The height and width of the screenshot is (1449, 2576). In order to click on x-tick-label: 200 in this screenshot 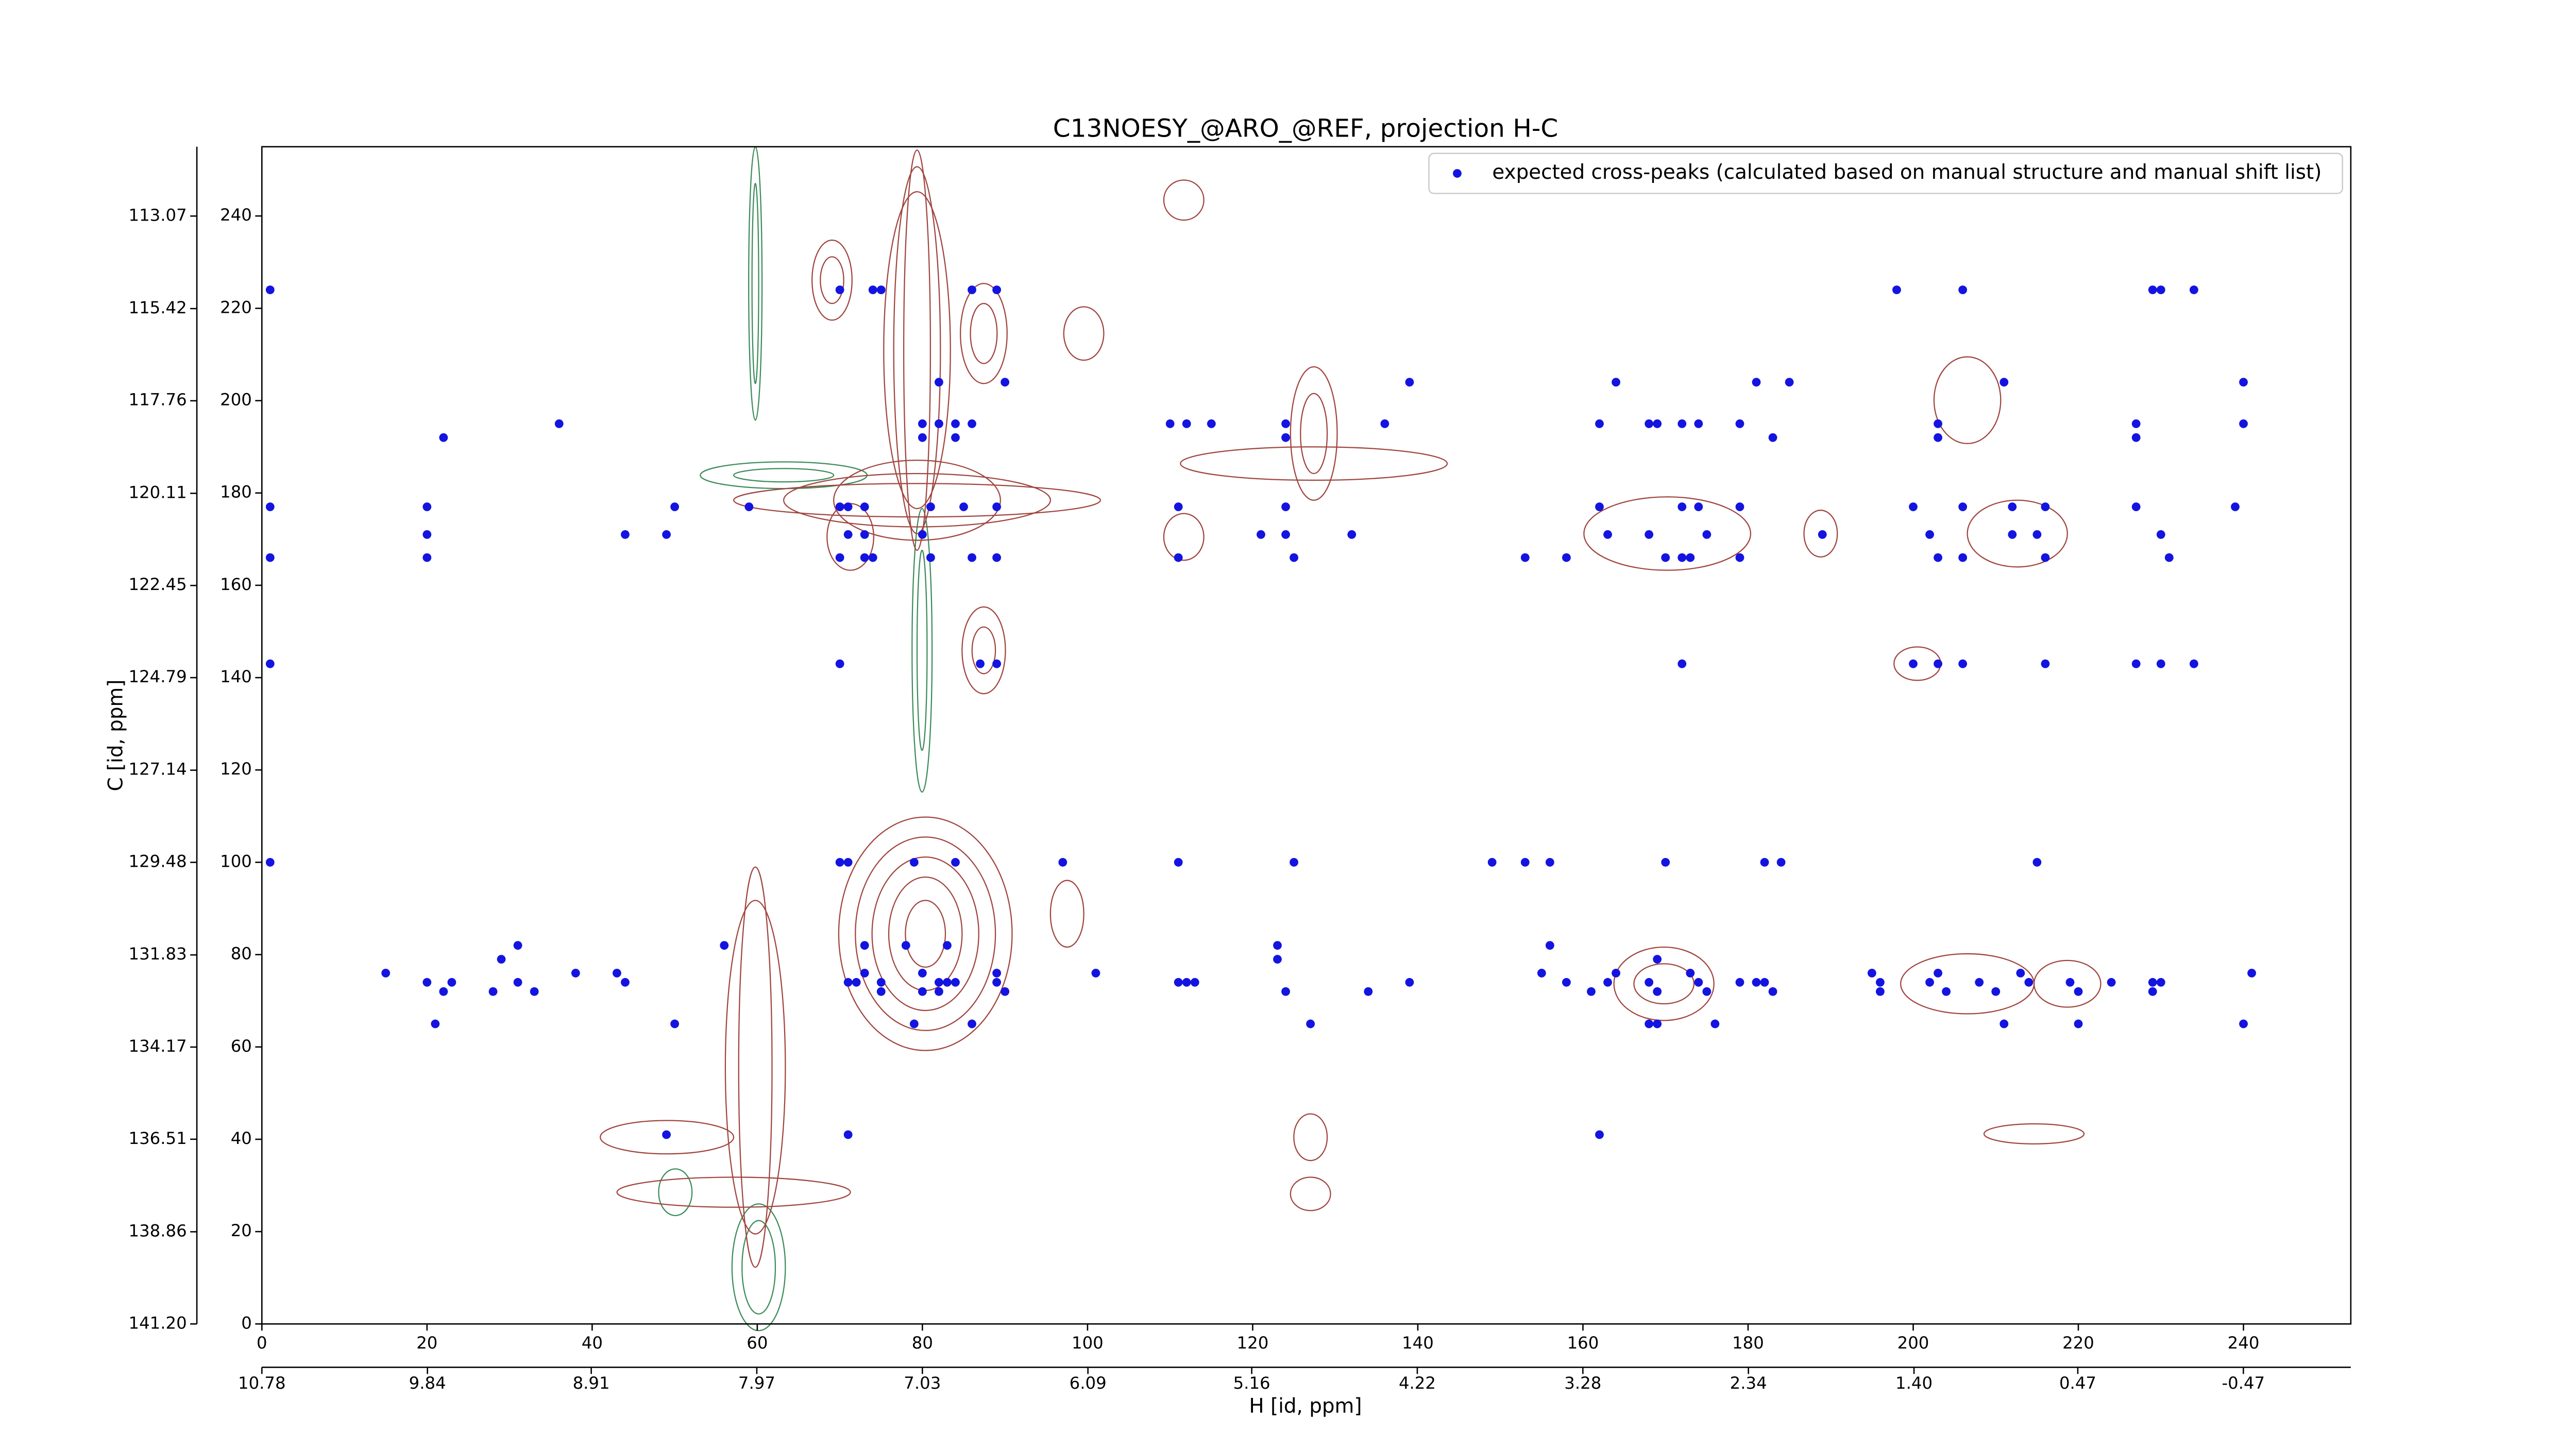, I will do `click(1913, 1343)`.